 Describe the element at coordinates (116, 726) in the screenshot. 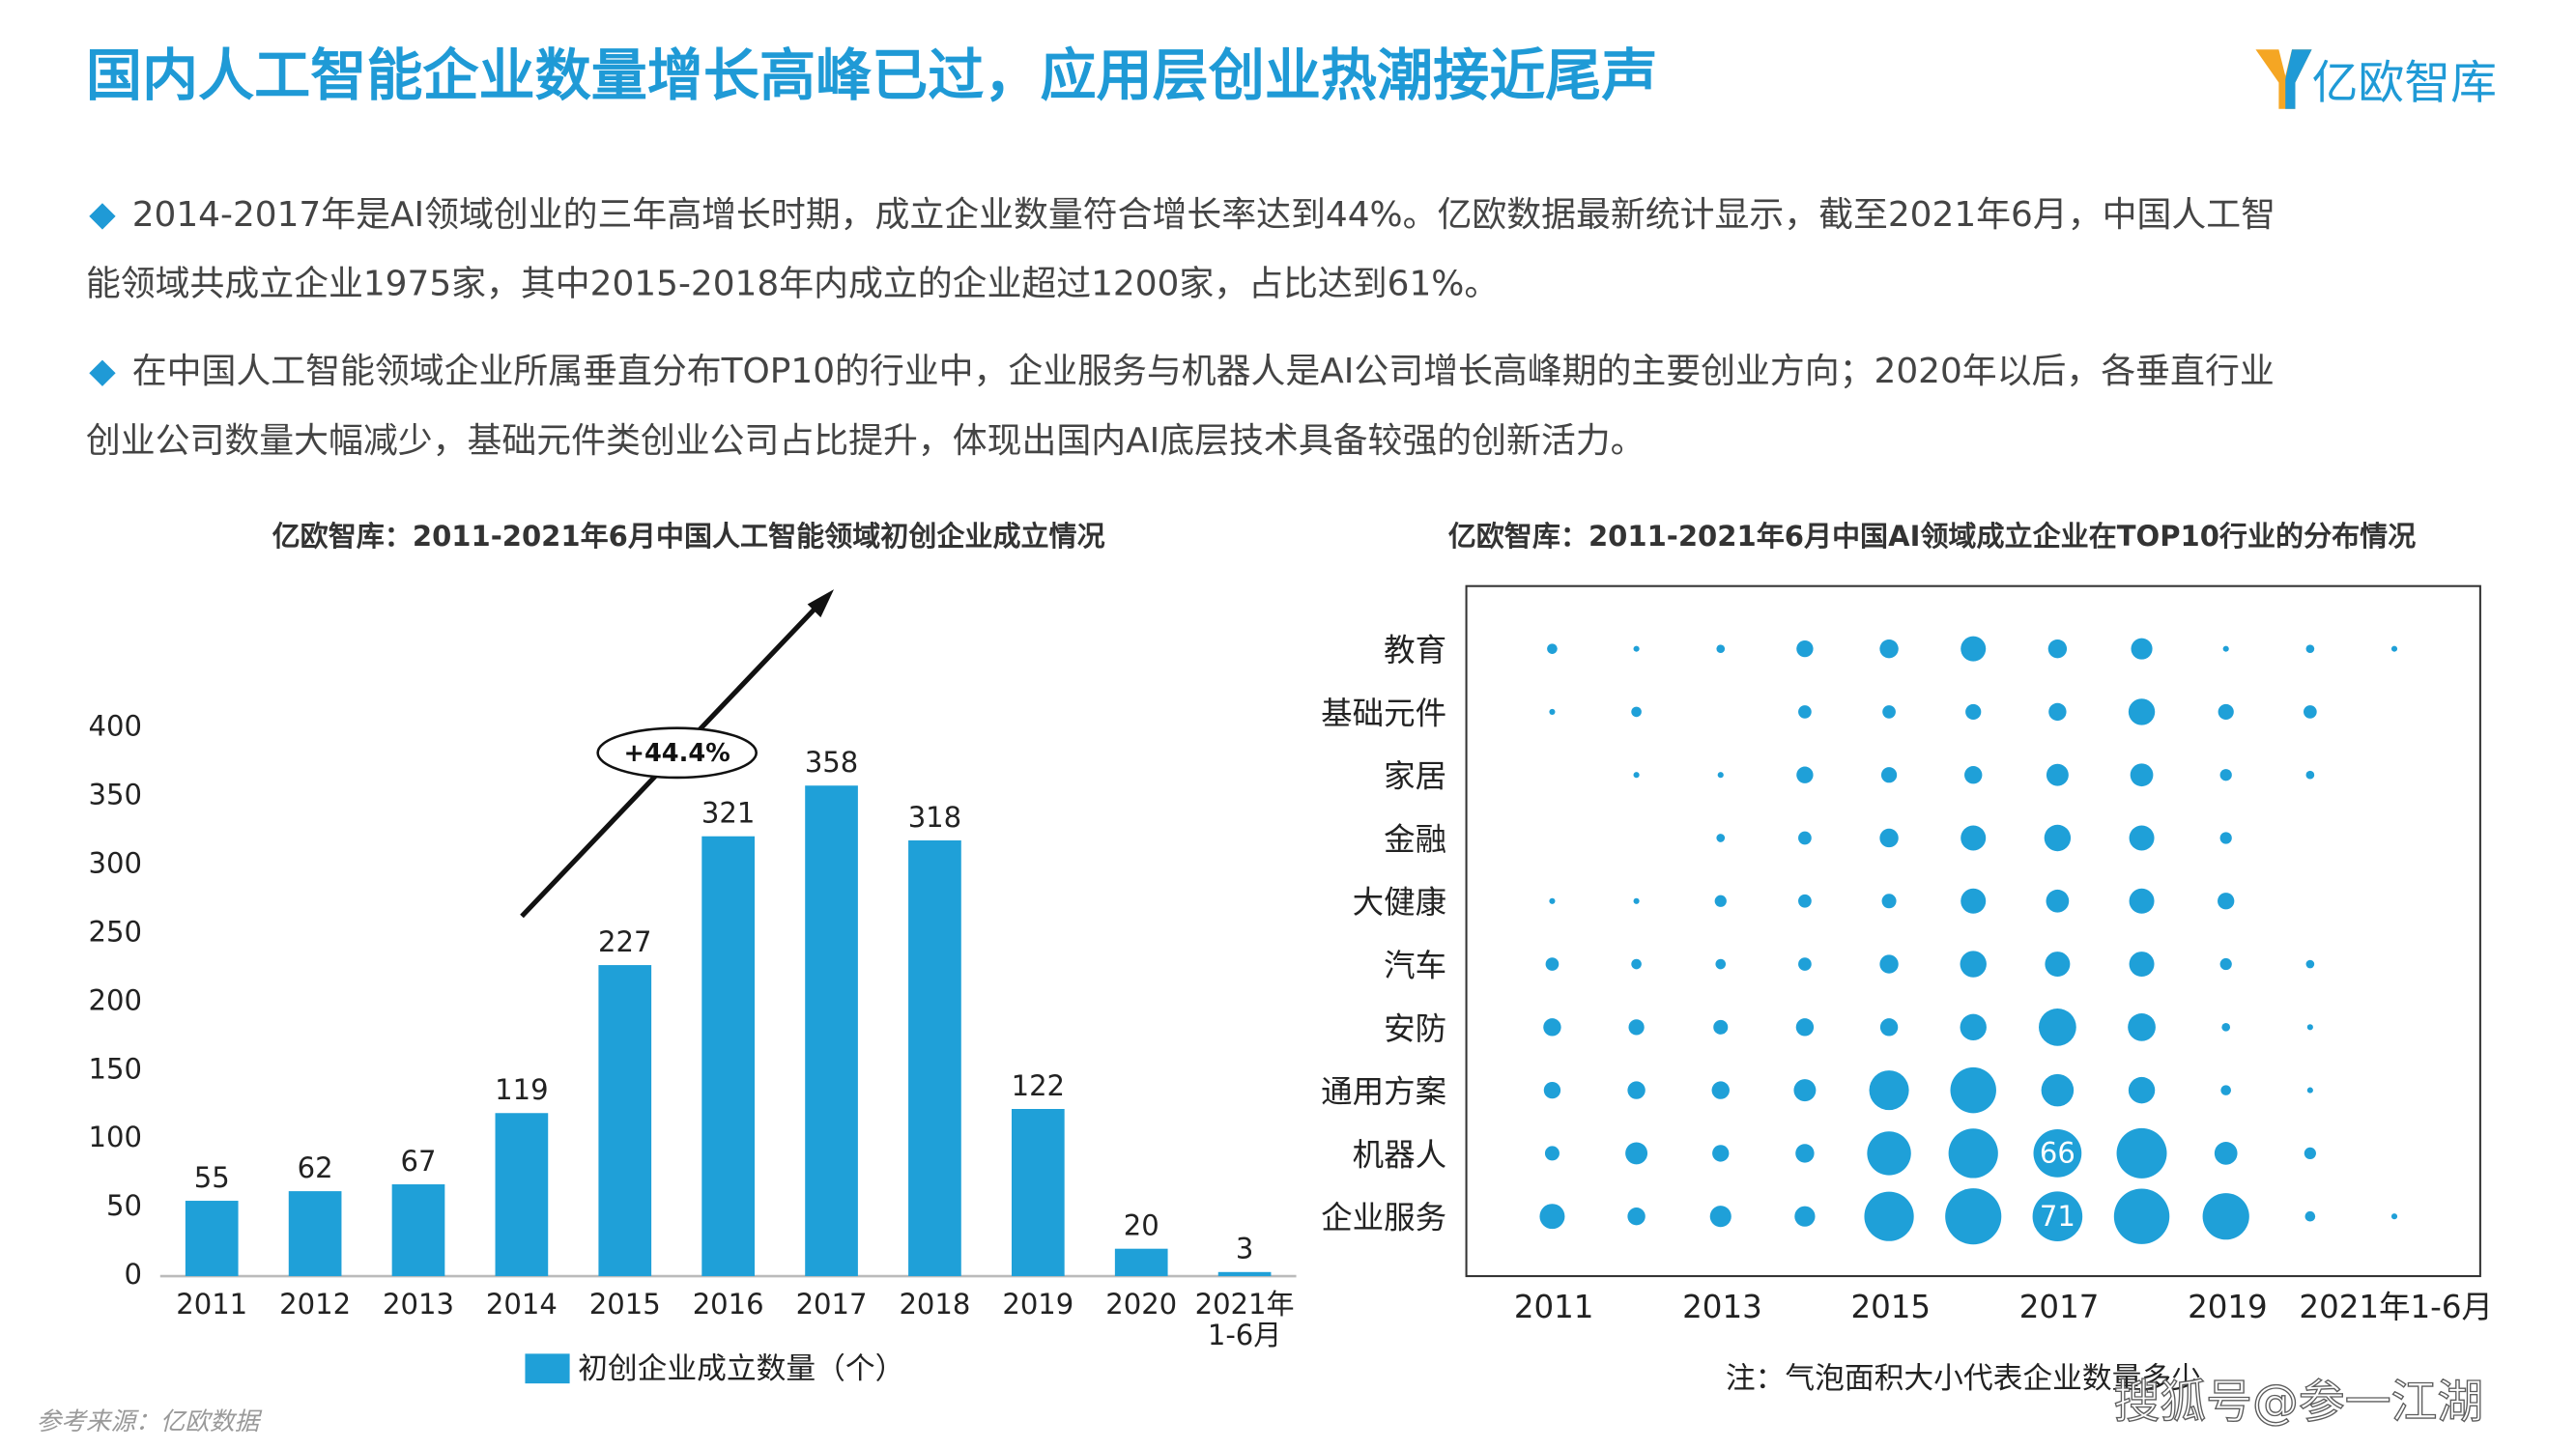

I see `y-tick-label: 400` at that location.